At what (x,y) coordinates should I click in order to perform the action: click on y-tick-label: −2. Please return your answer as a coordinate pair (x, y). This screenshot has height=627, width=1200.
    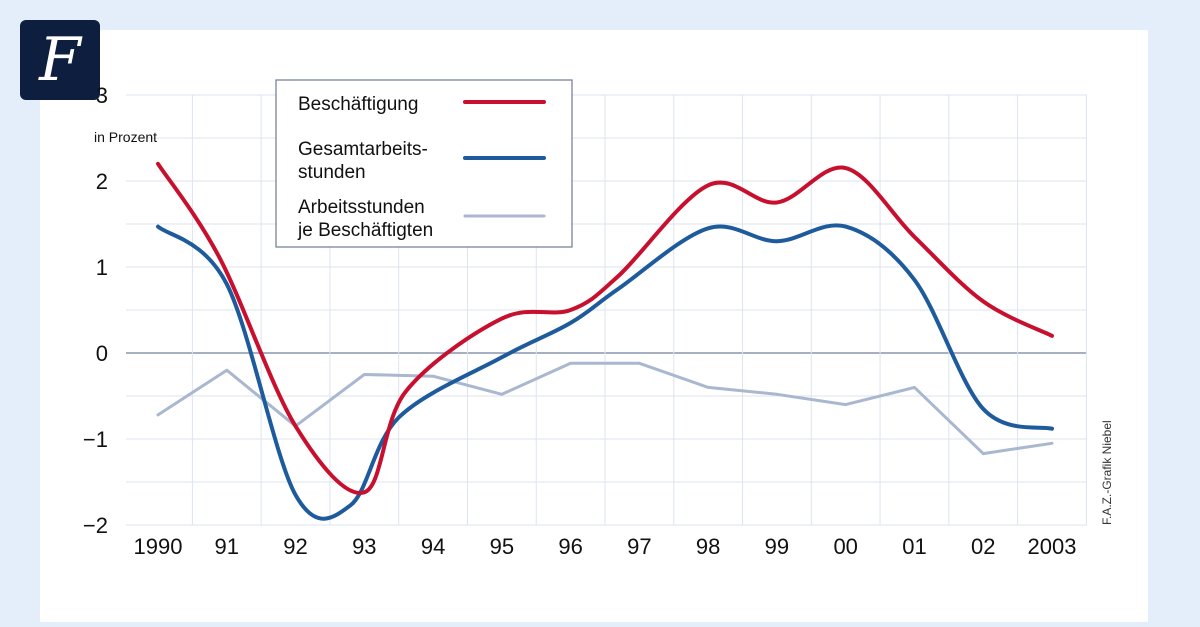
    Looking at the image, I should click on (95, 525).